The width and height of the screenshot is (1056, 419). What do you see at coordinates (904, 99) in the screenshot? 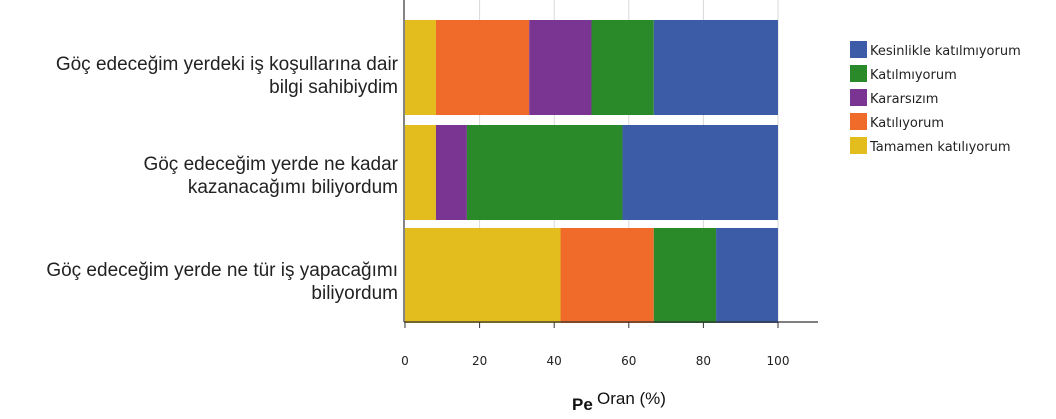
I see `legend-label: Kararsızım` at bounding box center [904, 99].